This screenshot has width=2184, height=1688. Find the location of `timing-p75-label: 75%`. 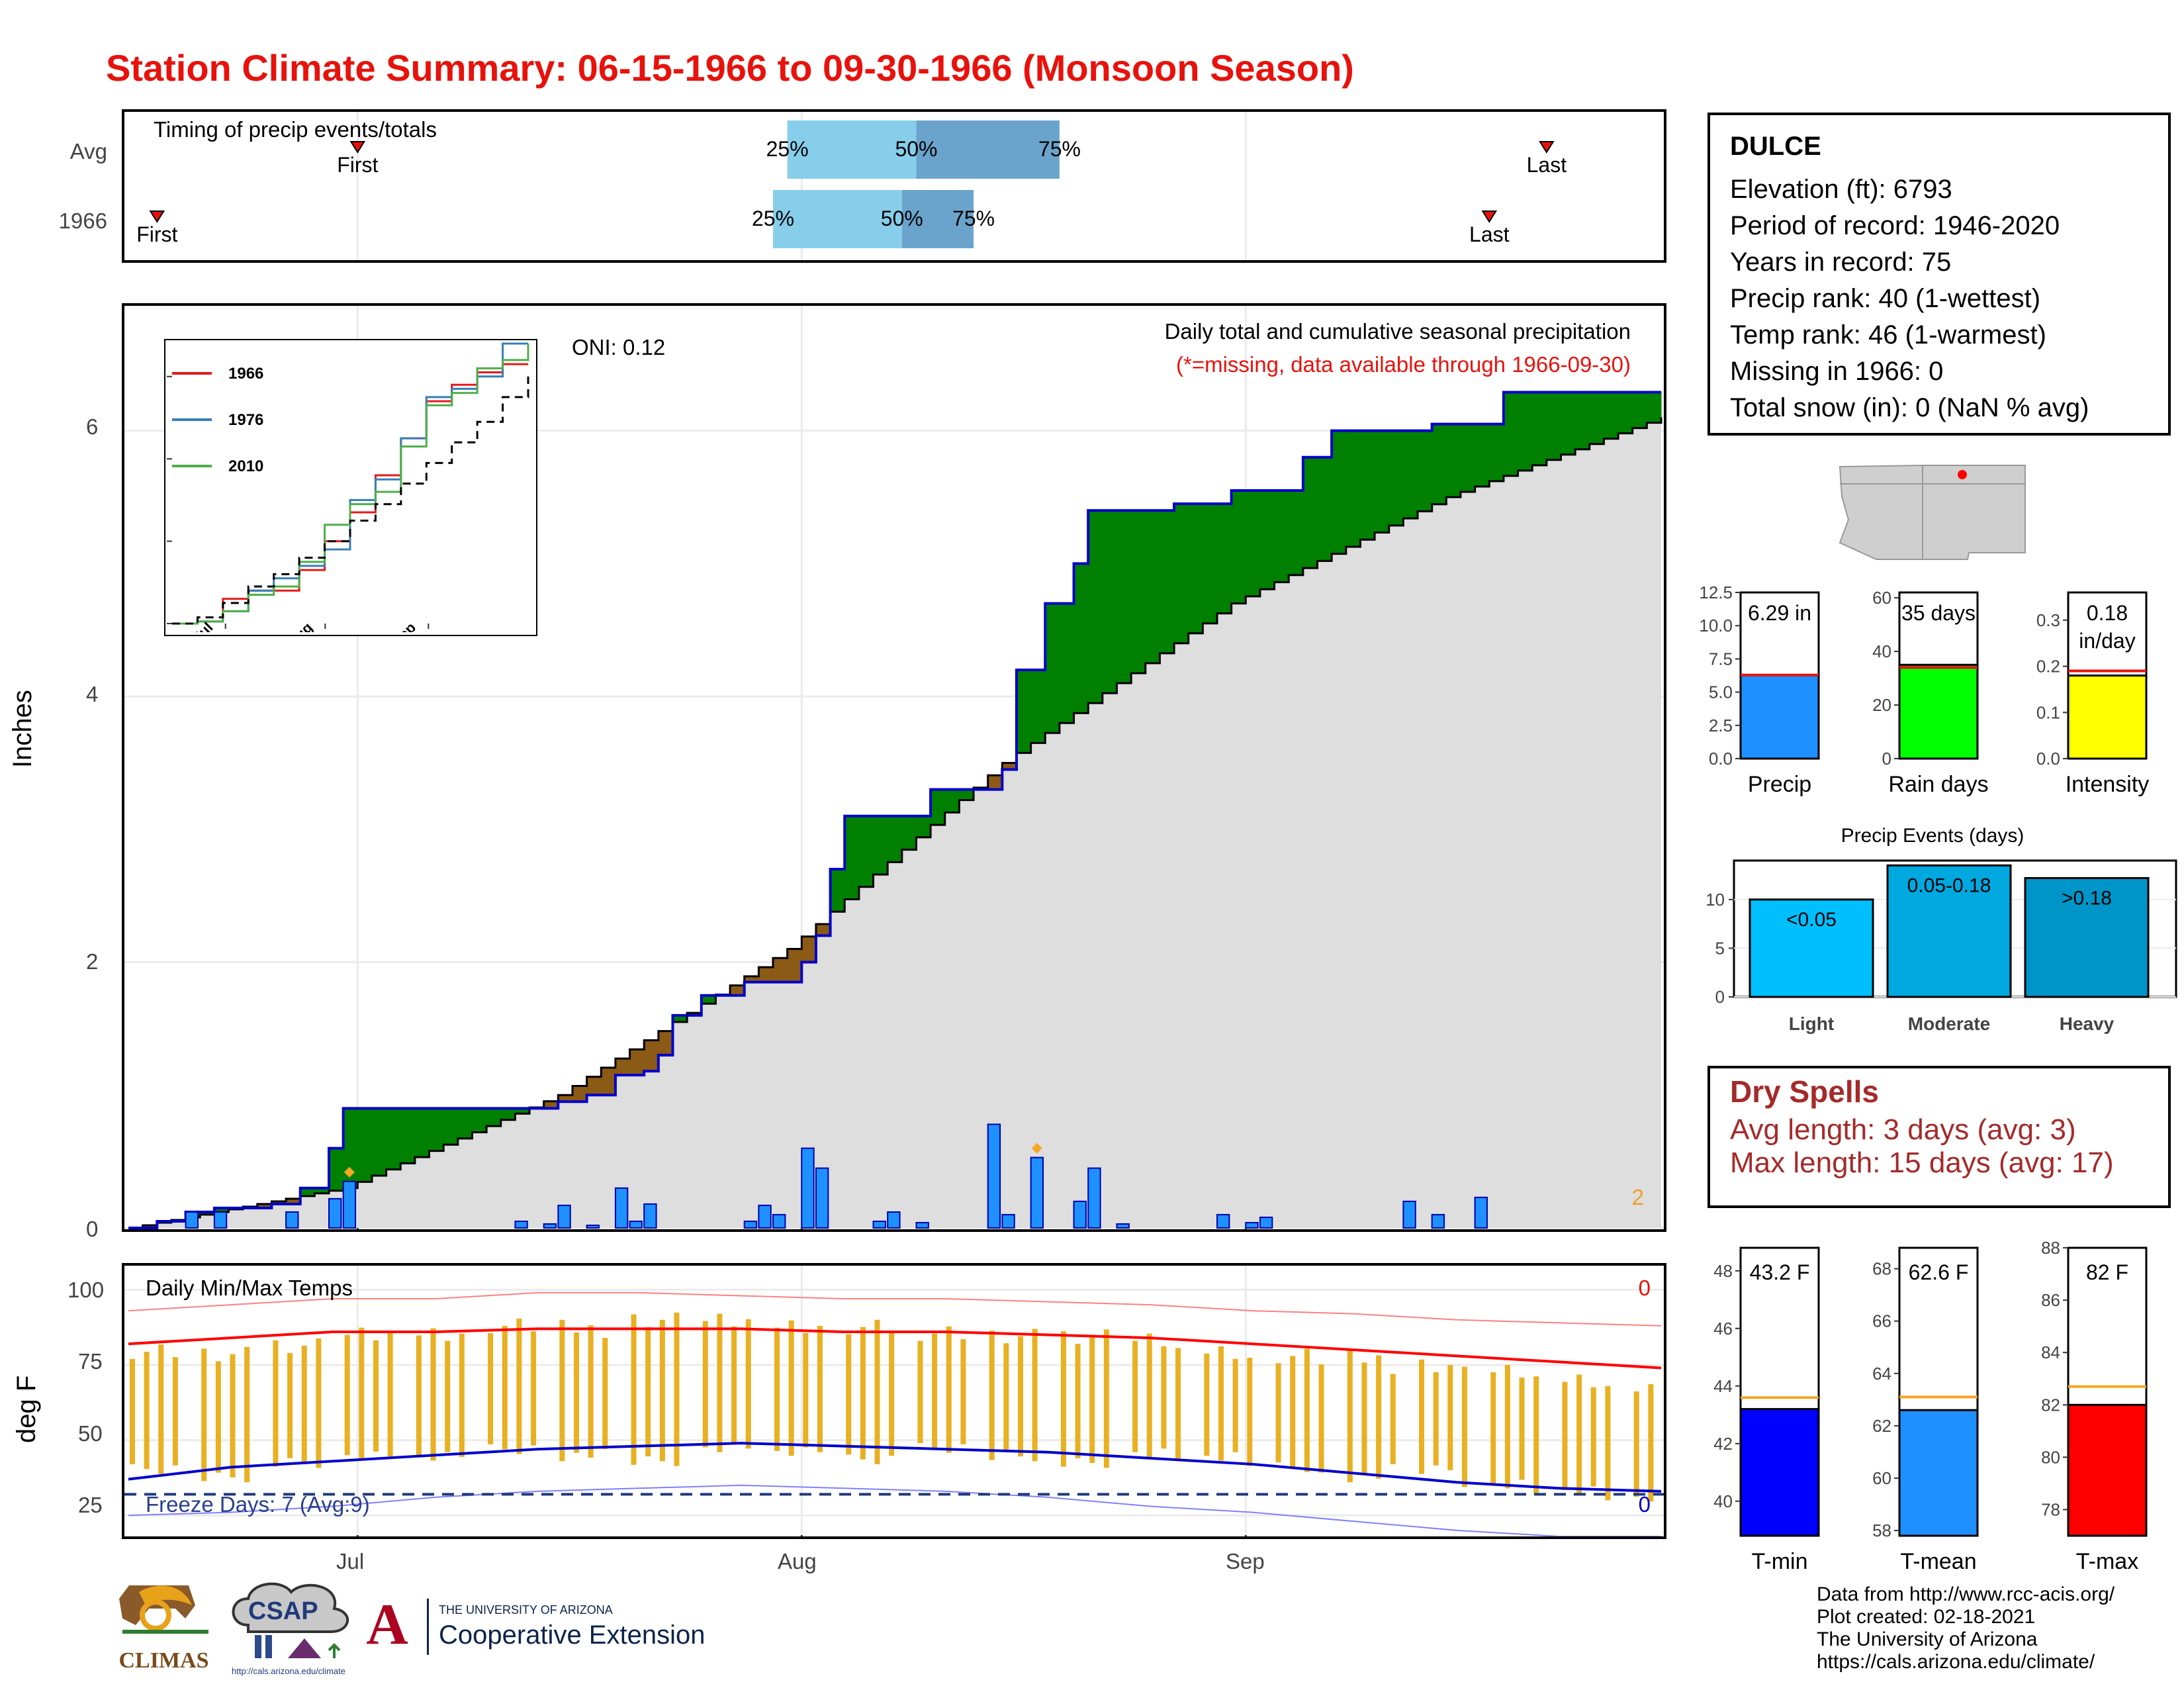

timing-p75-label: 75% is located at coordinates (973, 218).